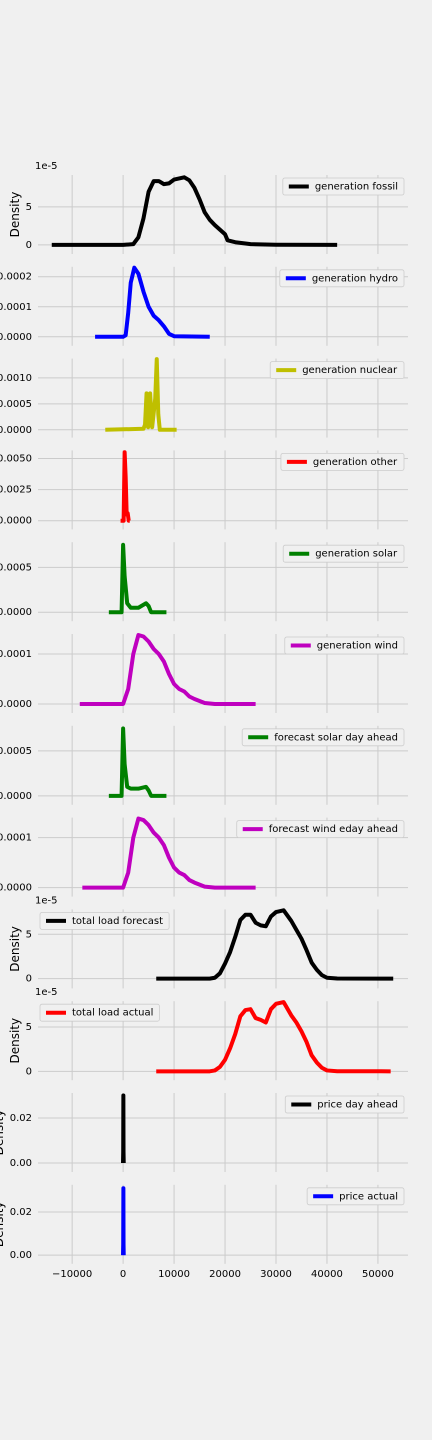 The width and height of the screenshot is (432, 1440). I want to click on x-tick-label: 0, so click(123, 1274).